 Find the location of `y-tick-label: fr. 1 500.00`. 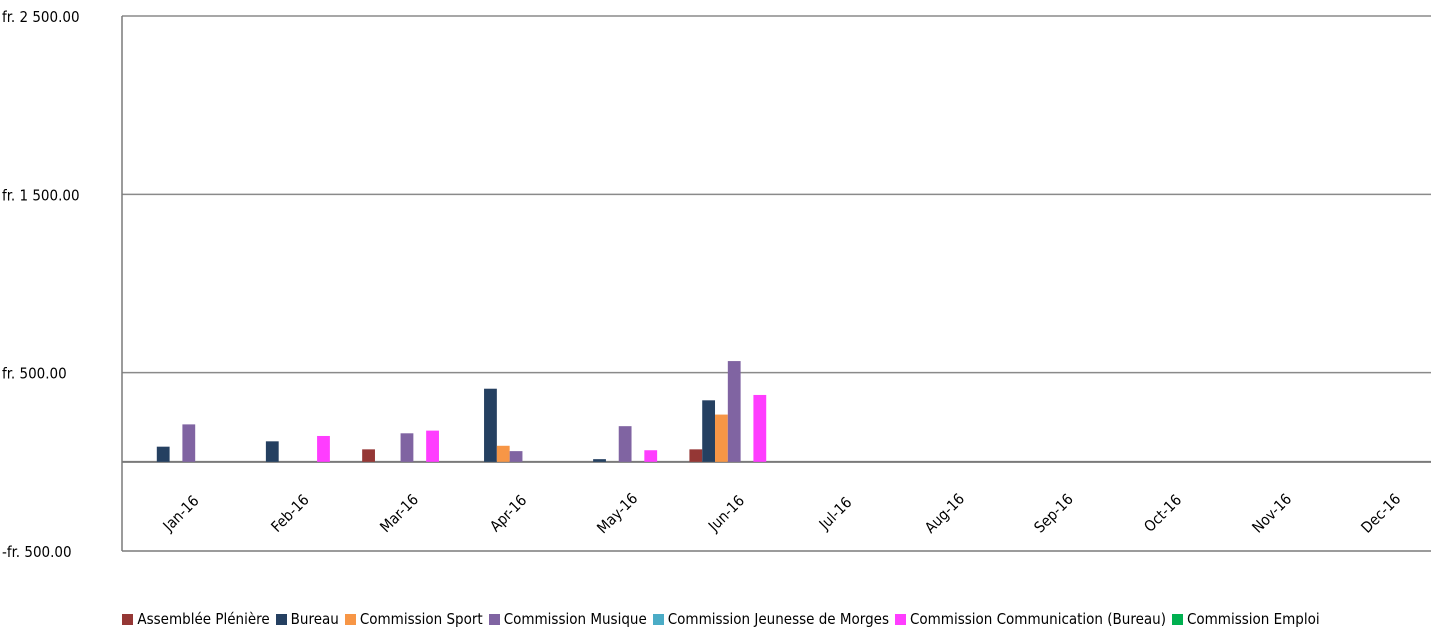

y-tick-label: fr. 1 500.00 is located at coordinates (41, 195).